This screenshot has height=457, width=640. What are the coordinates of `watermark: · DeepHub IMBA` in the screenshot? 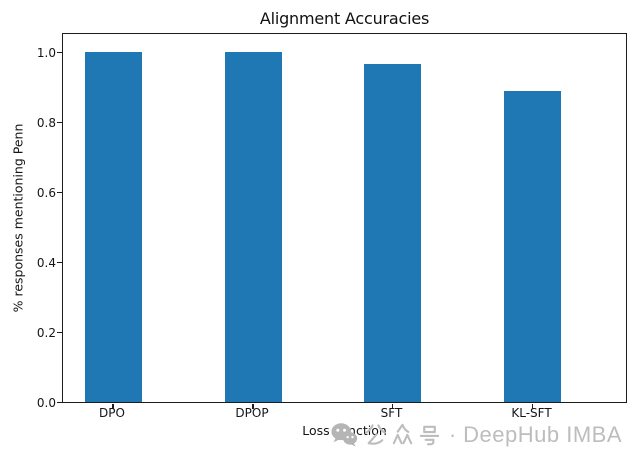 It's located at (476, 434).